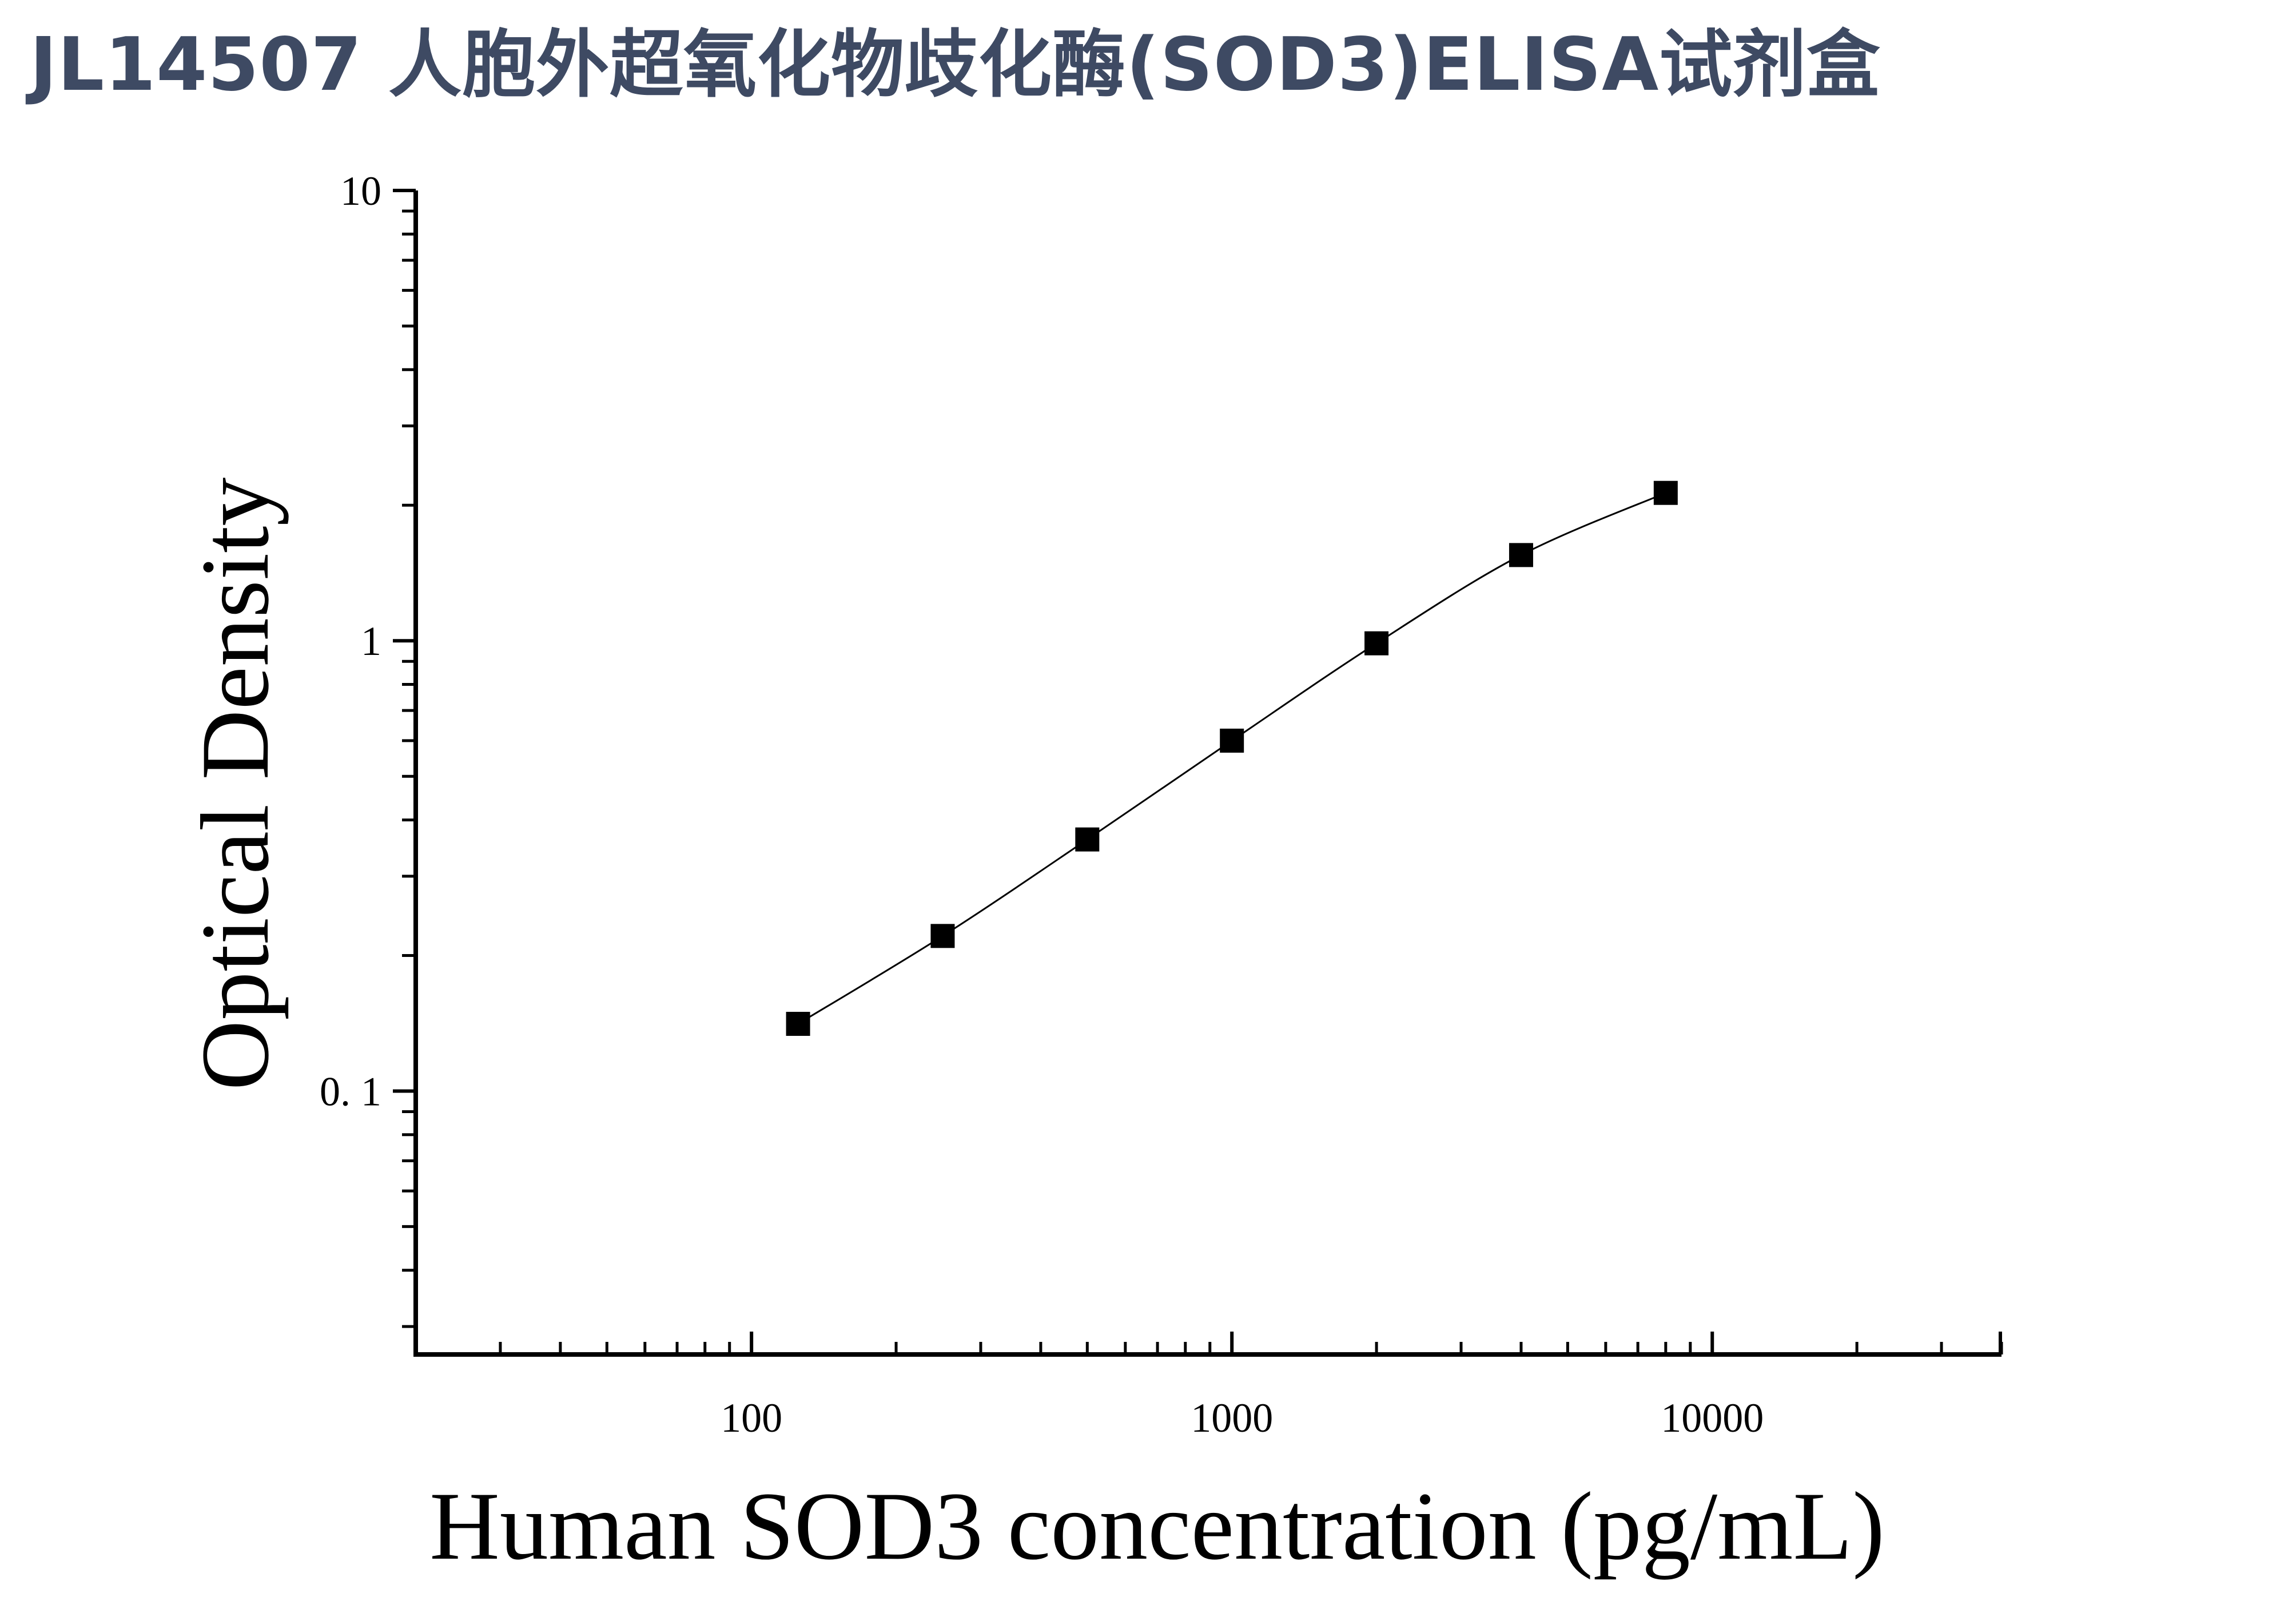 The height and width of the screenshot is (1605, 2296). What do you see at coordinates (361, 191) in the screenshot?
I see `y-tick-label: 10` at bounding box center [361, 191].